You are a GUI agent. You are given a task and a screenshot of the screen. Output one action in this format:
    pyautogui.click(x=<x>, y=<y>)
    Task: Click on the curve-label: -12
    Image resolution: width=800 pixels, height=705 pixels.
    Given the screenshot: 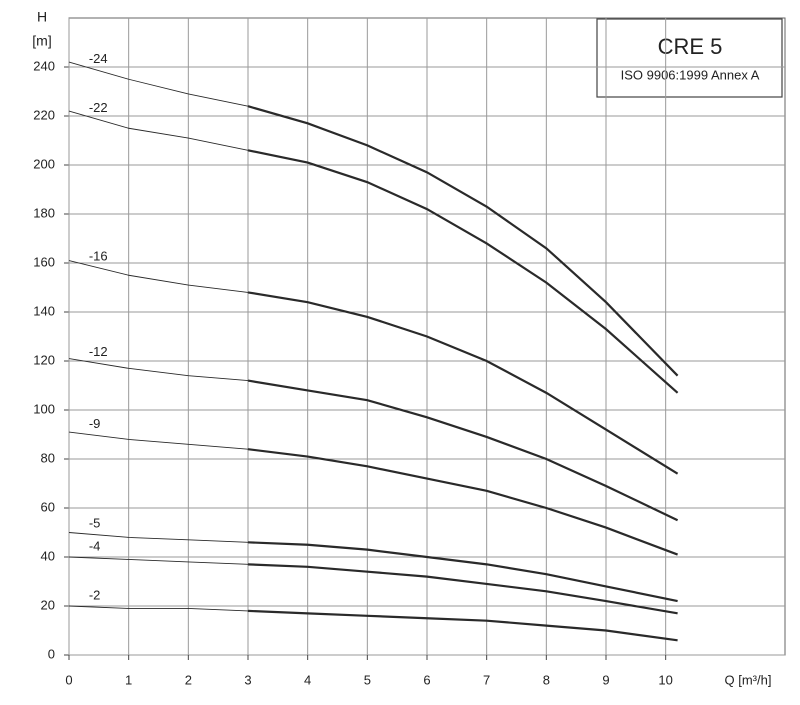 What is the action you would take?
    pyautogui.click(x=98, y=351)
    